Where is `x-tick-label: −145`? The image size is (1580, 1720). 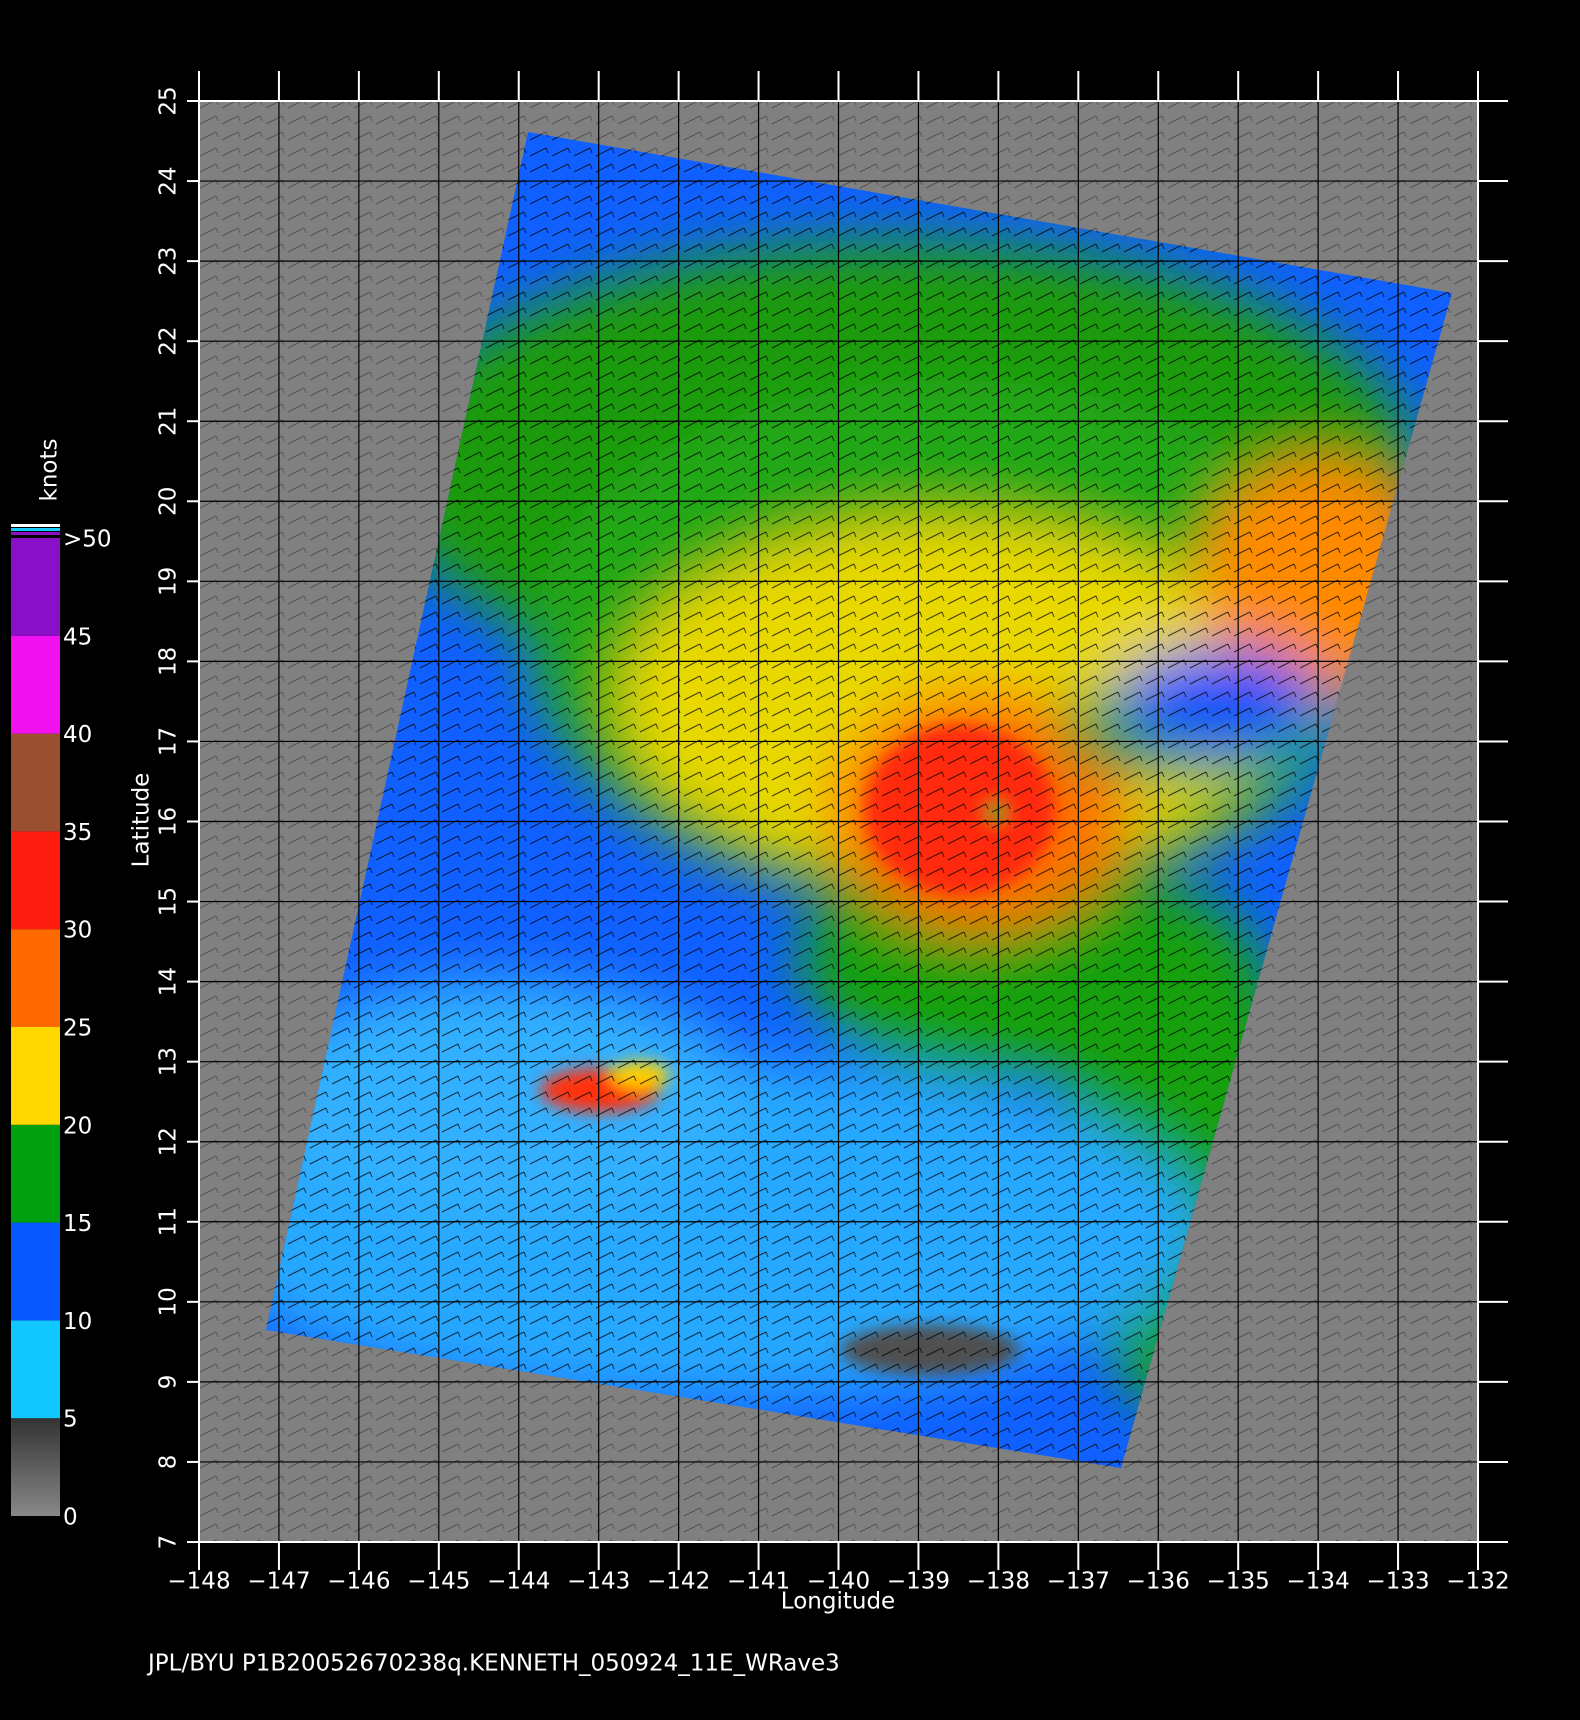
x-tick-label: −145 is located at coordinates (438, 1582).